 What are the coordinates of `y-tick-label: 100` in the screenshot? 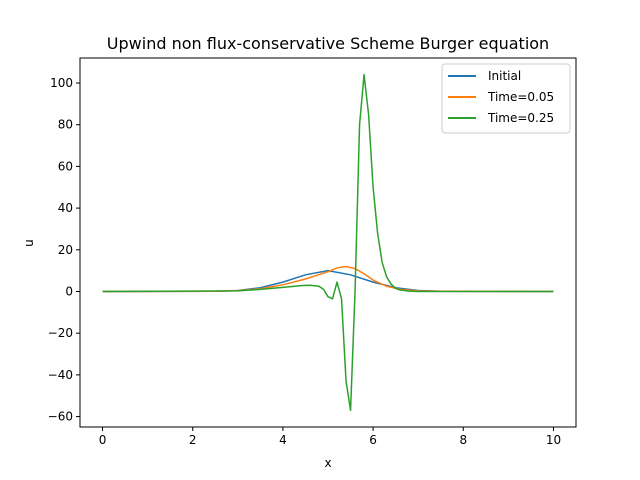 It's located at (61, 83).